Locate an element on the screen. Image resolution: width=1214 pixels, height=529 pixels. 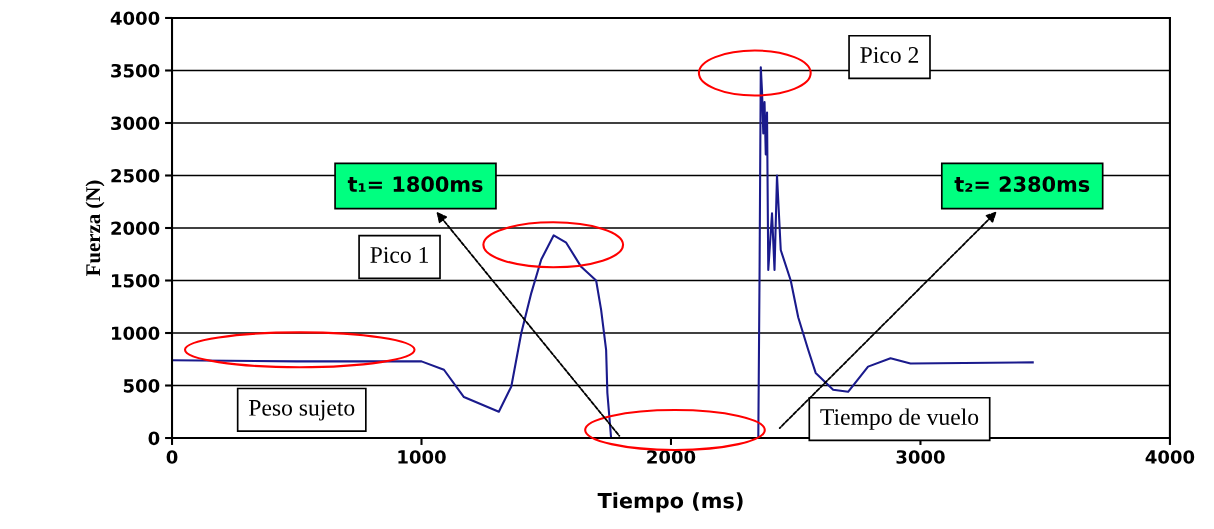
annotation: t₁= 1800ms is located at coordinates (415, 184).